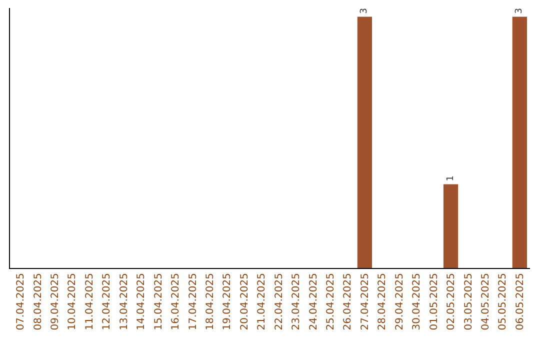 This screenshot has width=540, height=340. What do you see at coordinates (486, 301) in the screenshot?
I see `x-tick-label: 04.05.2025` at bounding box center [486, 301].